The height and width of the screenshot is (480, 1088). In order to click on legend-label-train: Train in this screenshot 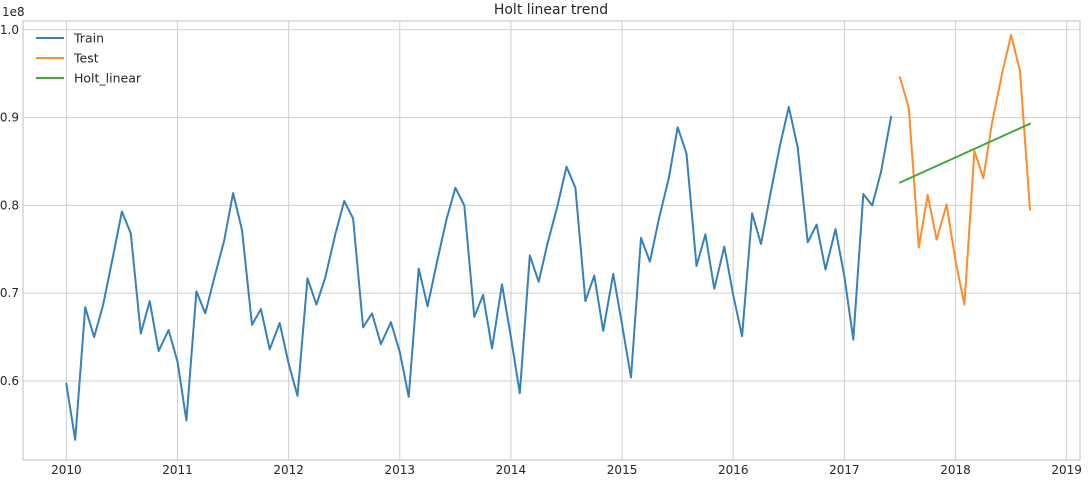, I will do `click(88, 38)`.